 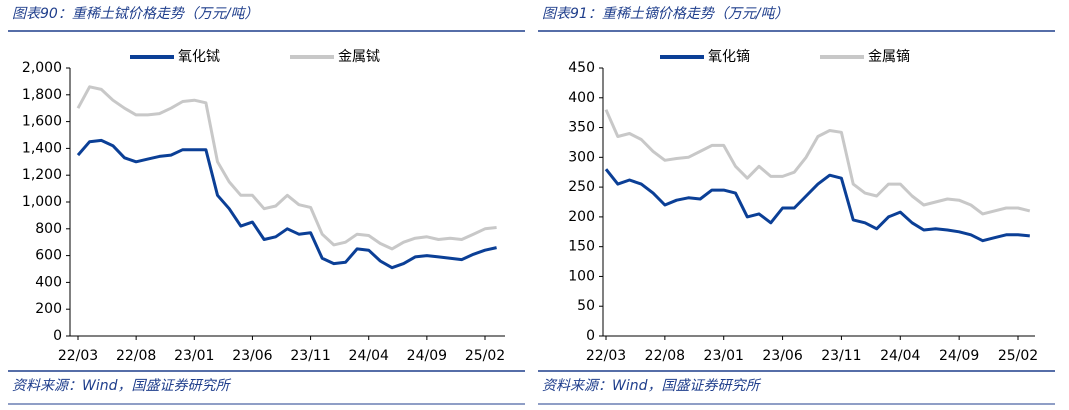 I want to click on y-tick-label: 2,000, so click(x=42, y=68).